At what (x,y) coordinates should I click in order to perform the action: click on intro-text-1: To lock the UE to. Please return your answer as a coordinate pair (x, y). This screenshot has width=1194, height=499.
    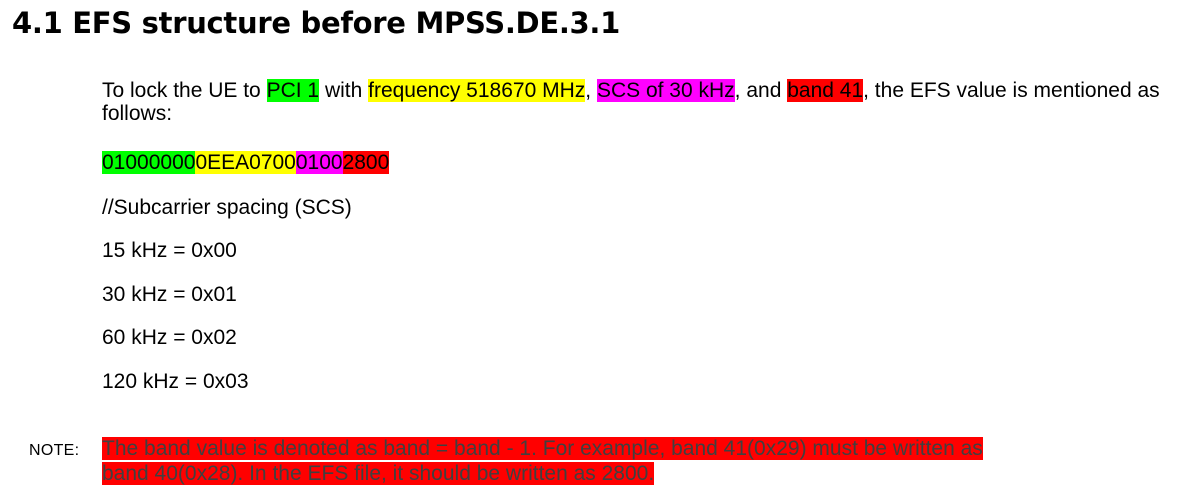
    Looking at the image, I should click on (184, 90).